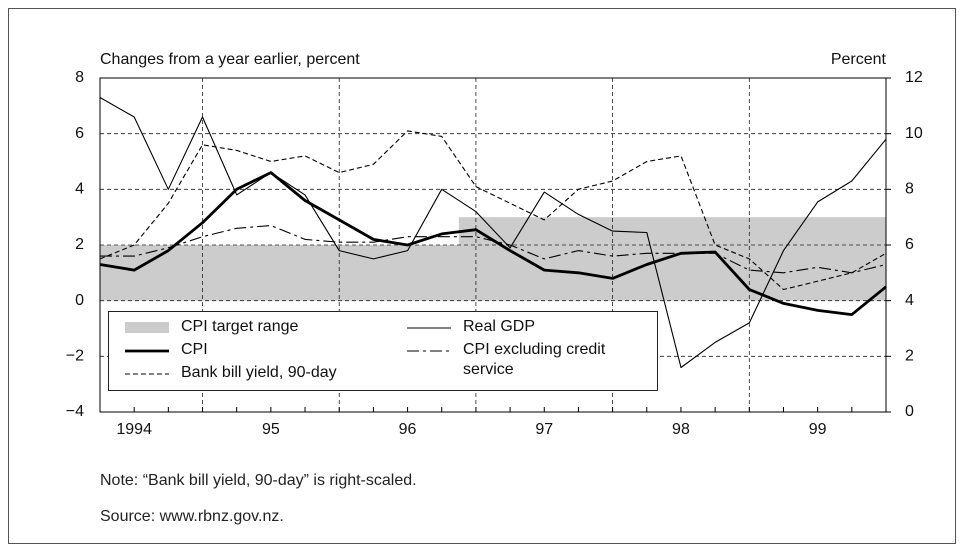  What do you see at coordinates (909, 411) in the screenshot?
I see `y2-tick-label: 0` at bounding box center [909, 411].